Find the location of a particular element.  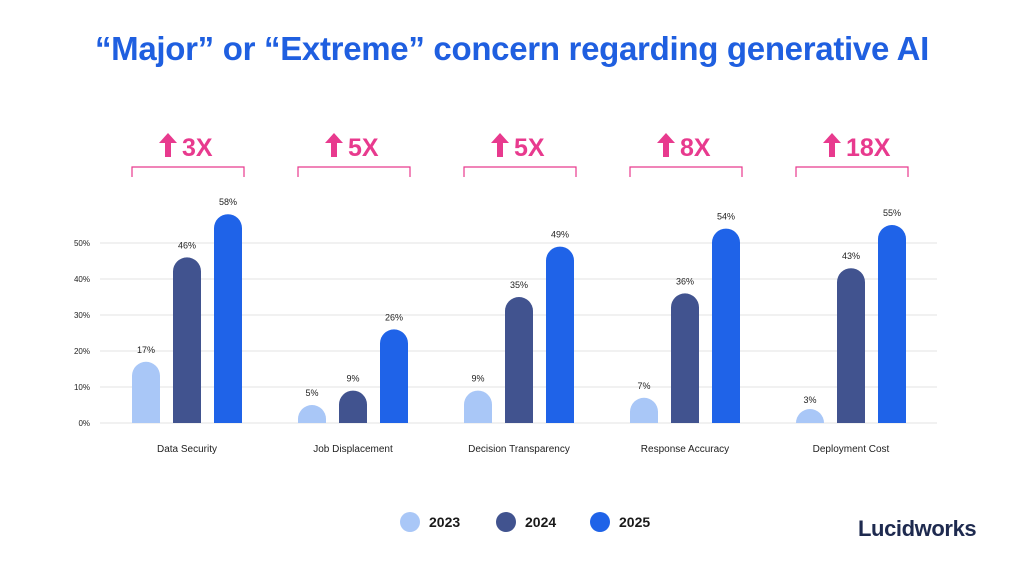

multiplier-label: 8X is located at coordinates (695, 148).